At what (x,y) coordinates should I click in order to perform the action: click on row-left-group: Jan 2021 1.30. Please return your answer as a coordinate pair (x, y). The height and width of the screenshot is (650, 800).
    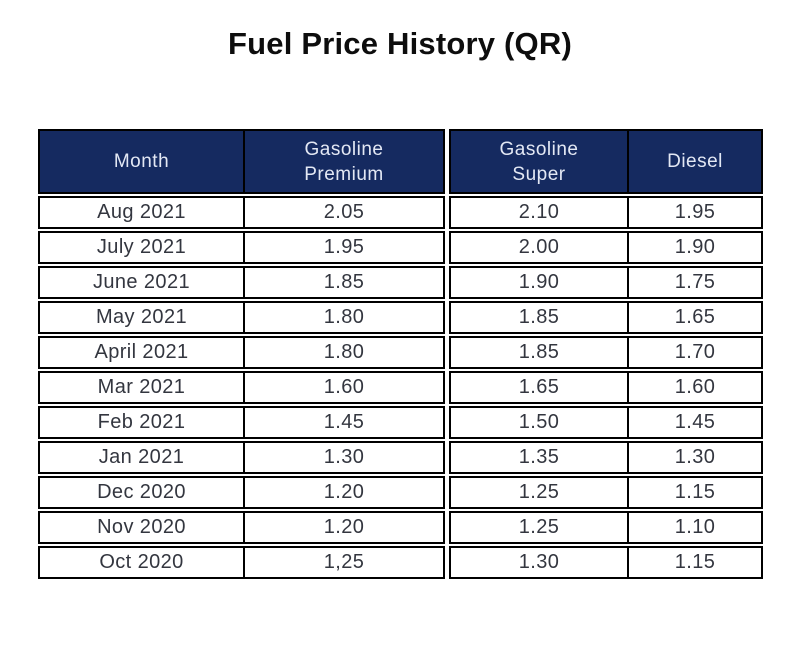
    Looking at the image, I should click on (241, 457).